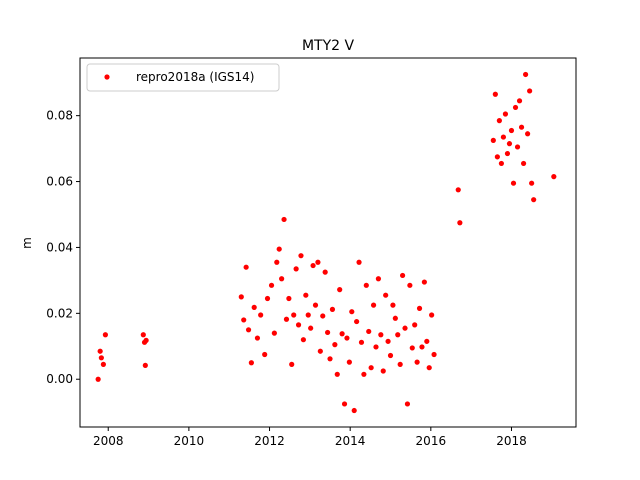 Image resolution: width=640 pixels, height=480 pixels. I want to click on y-tick-label: 0.00, so click(59, 379).